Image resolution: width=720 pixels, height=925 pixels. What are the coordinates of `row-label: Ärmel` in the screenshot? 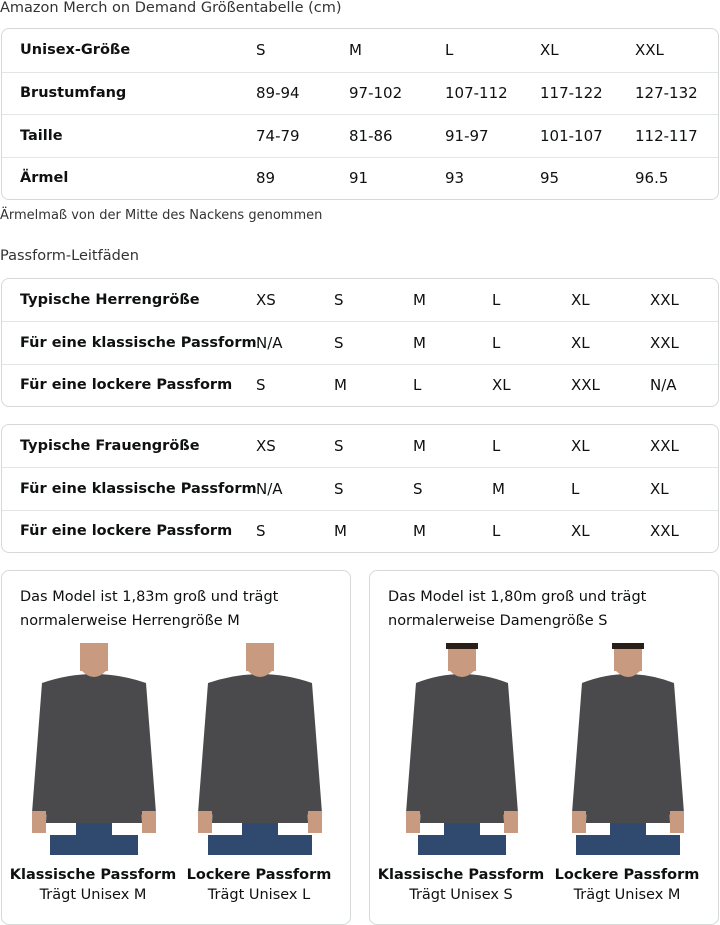 It's located at (44, 178).